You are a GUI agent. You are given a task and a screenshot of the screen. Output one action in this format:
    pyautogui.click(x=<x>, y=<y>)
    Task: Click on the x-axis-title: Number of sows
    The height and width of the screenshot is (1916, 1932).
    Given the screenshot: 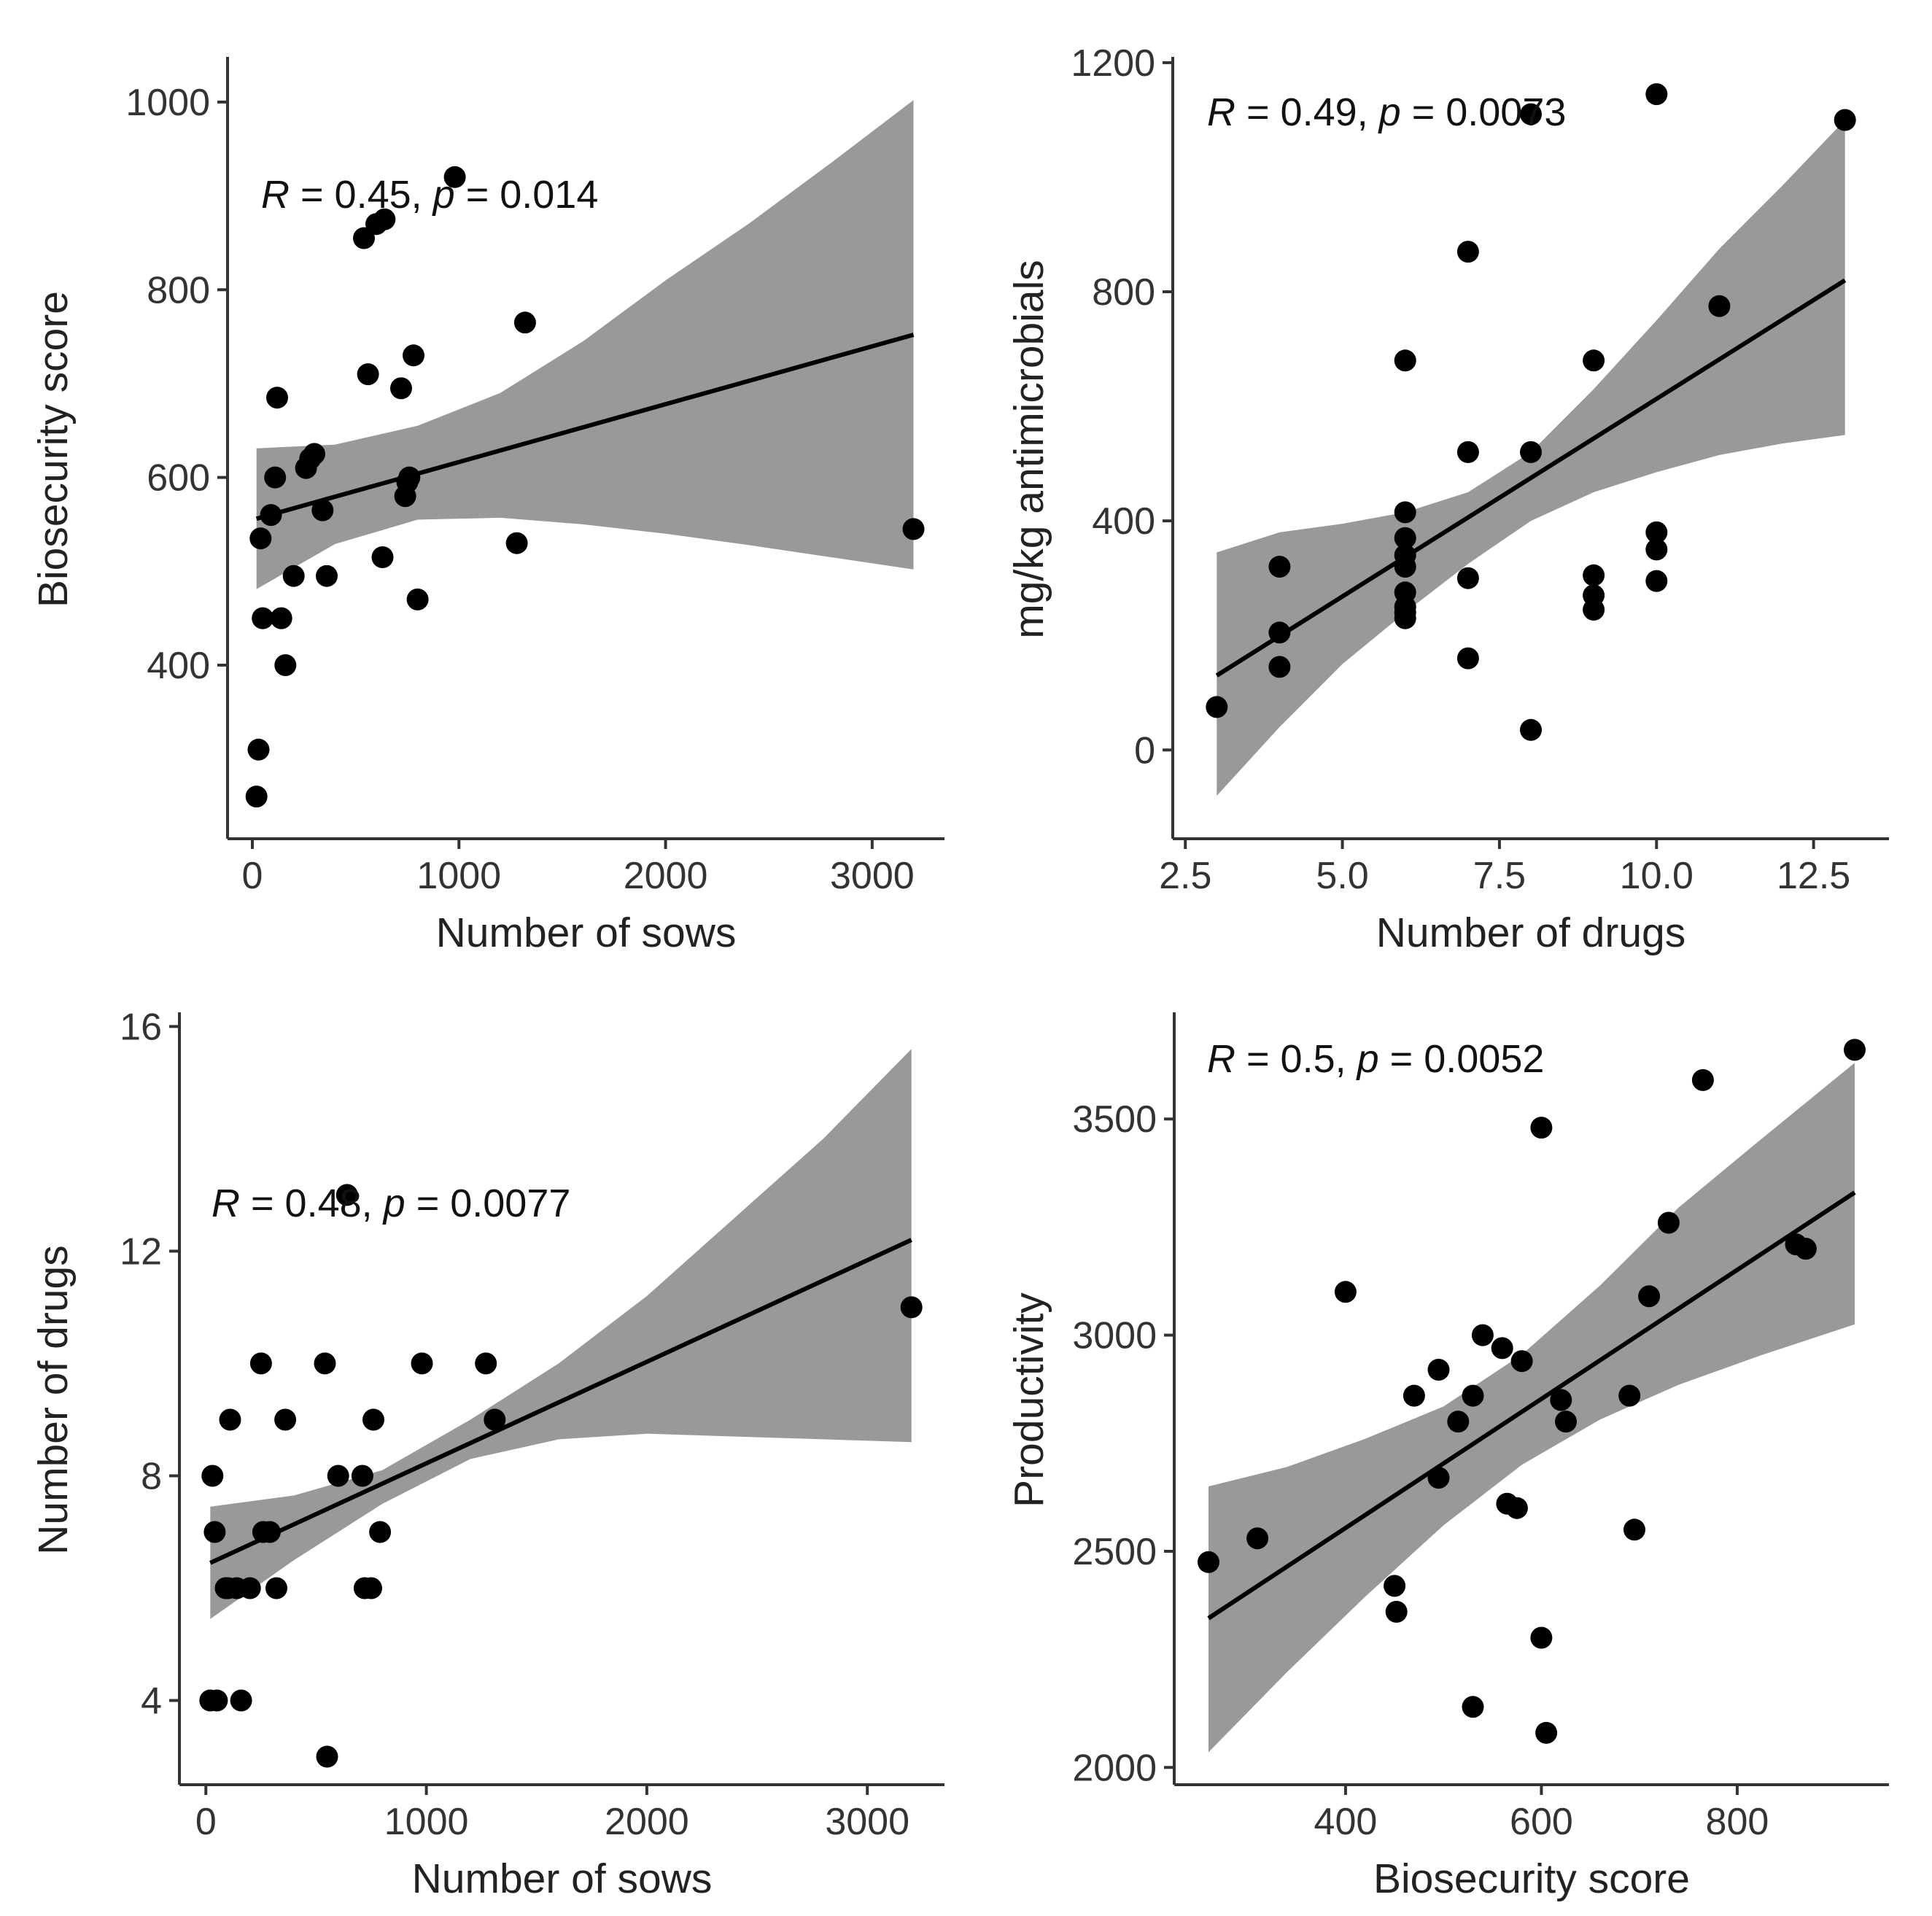 What is the action you would take?
    pyautogui.click(x=562, y=1878)
    